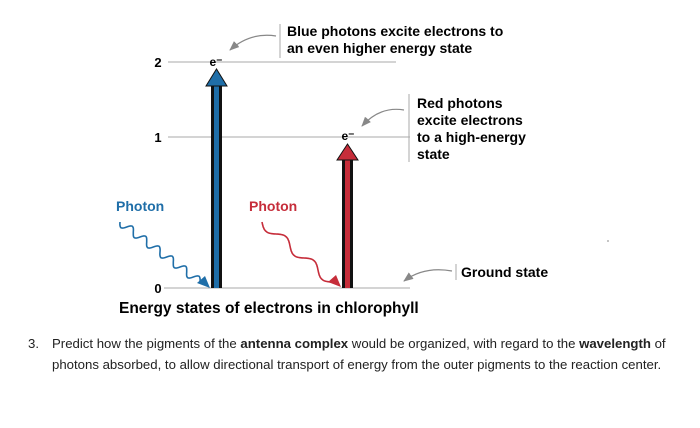  What do you see at coordinates (157, 137) in the screenshot?
I see `level-1-label: 1` at bounding box center [157, 137].